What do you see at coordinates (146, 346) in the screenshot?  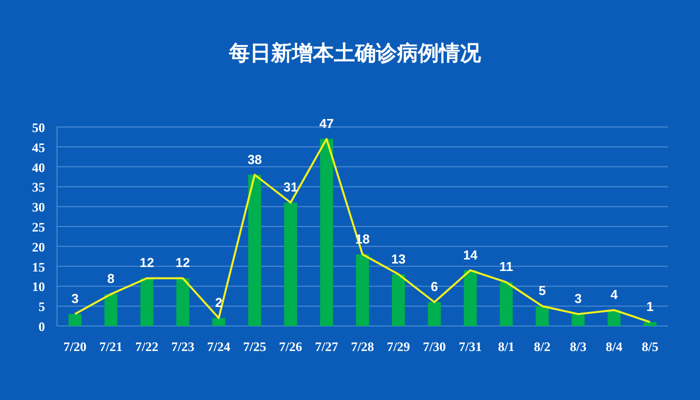 I see `x-tick-label: 7/22` at bounding box center [146, 346].